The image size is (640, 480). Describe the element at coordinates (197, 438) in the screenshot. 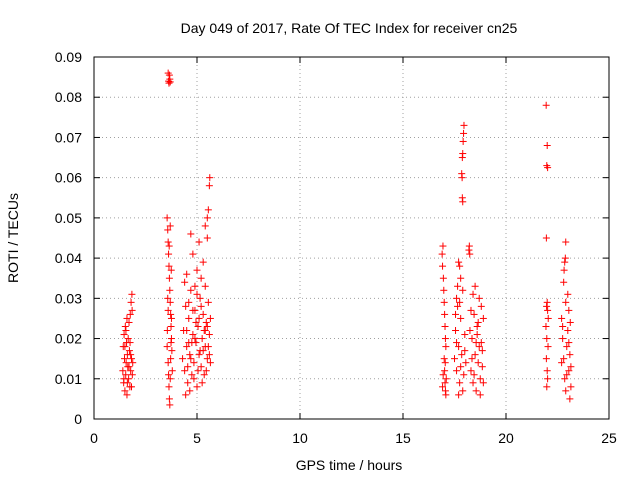

I see `x-tick-label: 5` at that location.